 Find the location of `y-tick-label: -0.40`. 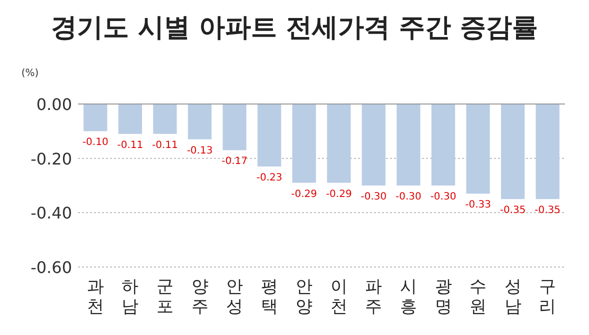

y-tick-label: -0.40 is located at coordinates (51, 213).